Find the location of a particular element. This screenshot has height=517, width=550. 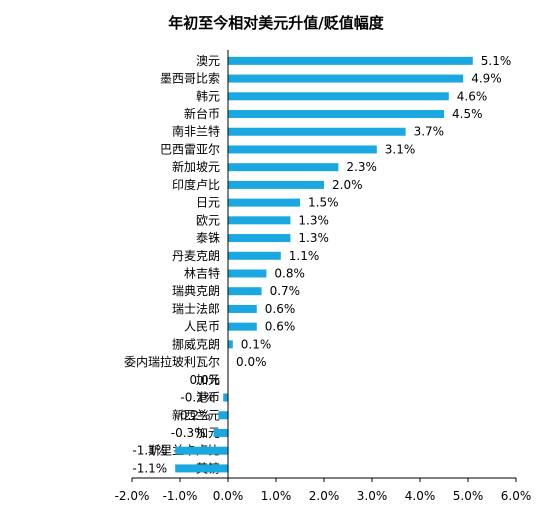

category-label: 港币 is located at coordinates (208, 398).